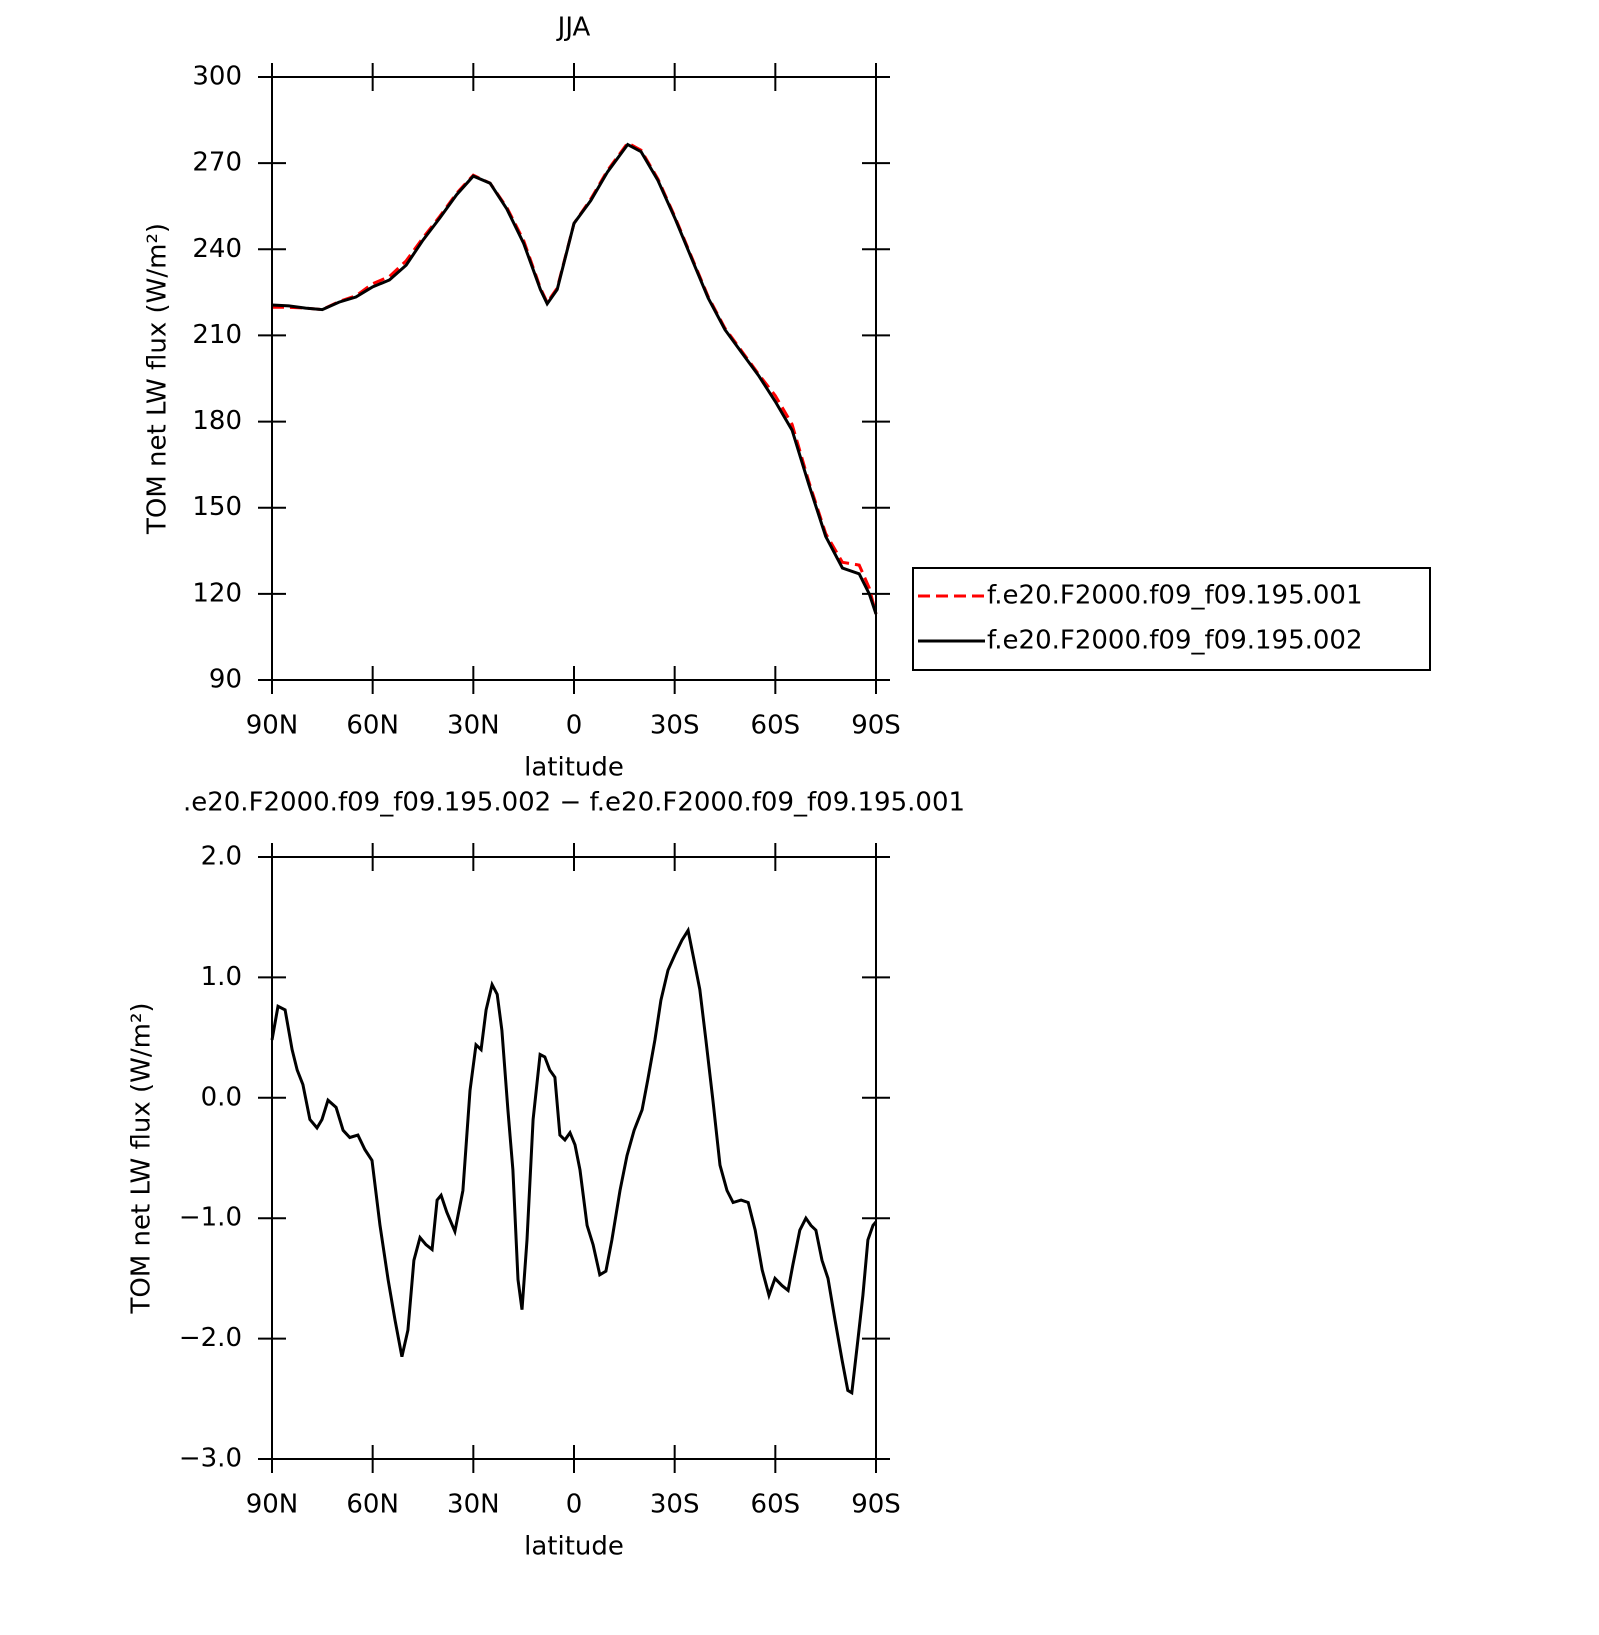 The width and height of the screenshot is (1599, 1635). I want to click on legend-label: f.e20.F2000.f09_f09.195.001, so click(1175, 596).